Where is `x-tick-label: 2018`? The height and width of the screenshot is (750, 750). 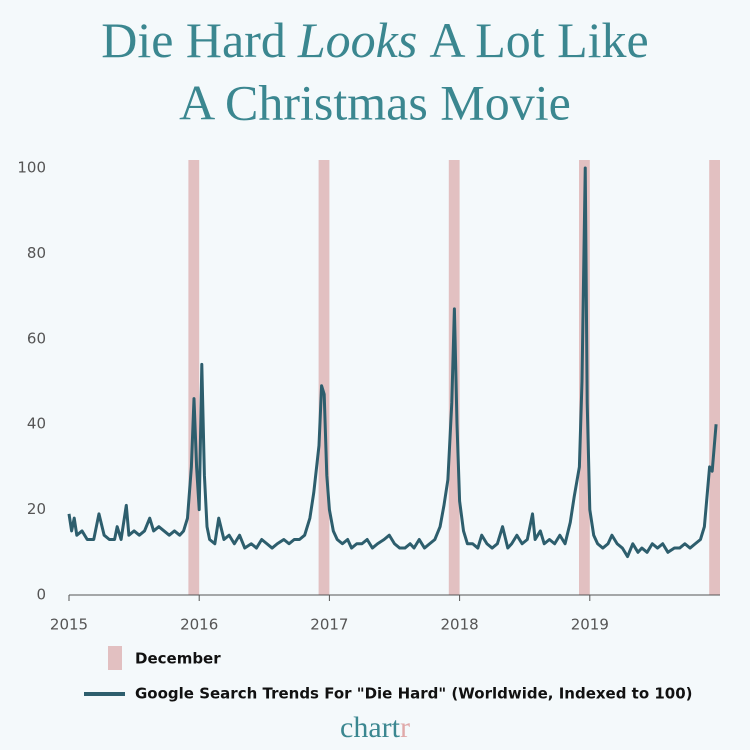 x-tick-label: 2018 is located at coordinates (460, 625).